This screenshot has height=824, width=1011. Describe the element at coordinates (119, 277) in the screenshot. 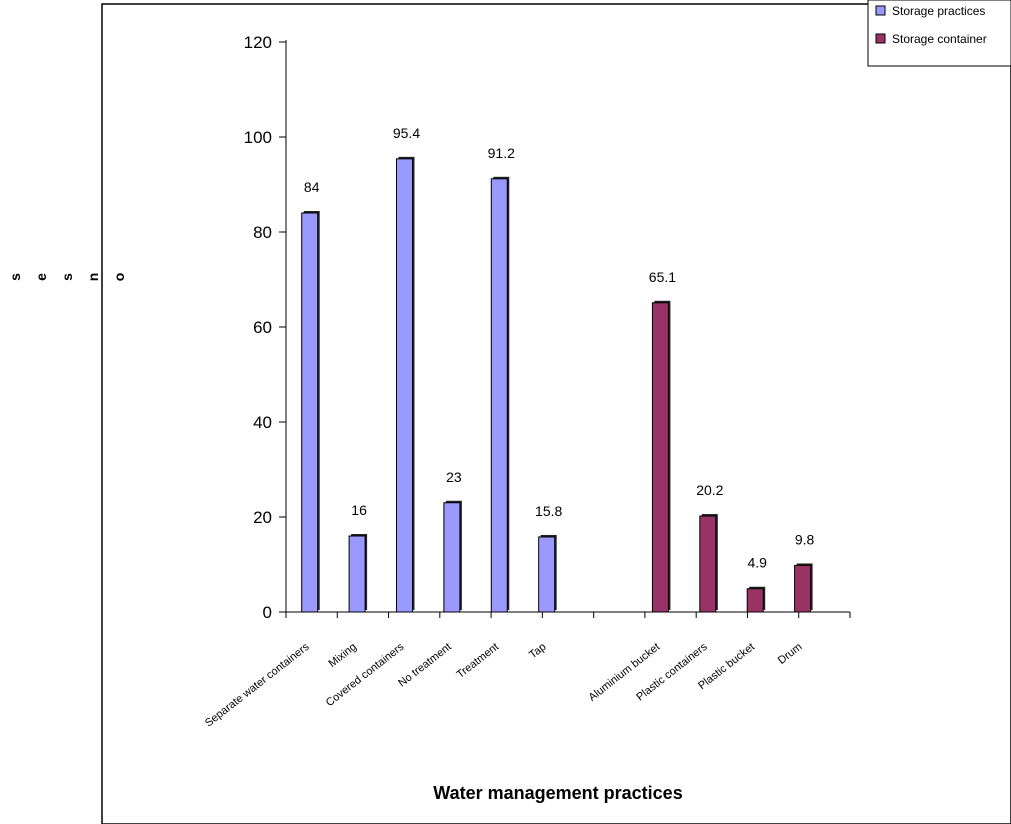

I see `y-axis-title-char: o` at that location.